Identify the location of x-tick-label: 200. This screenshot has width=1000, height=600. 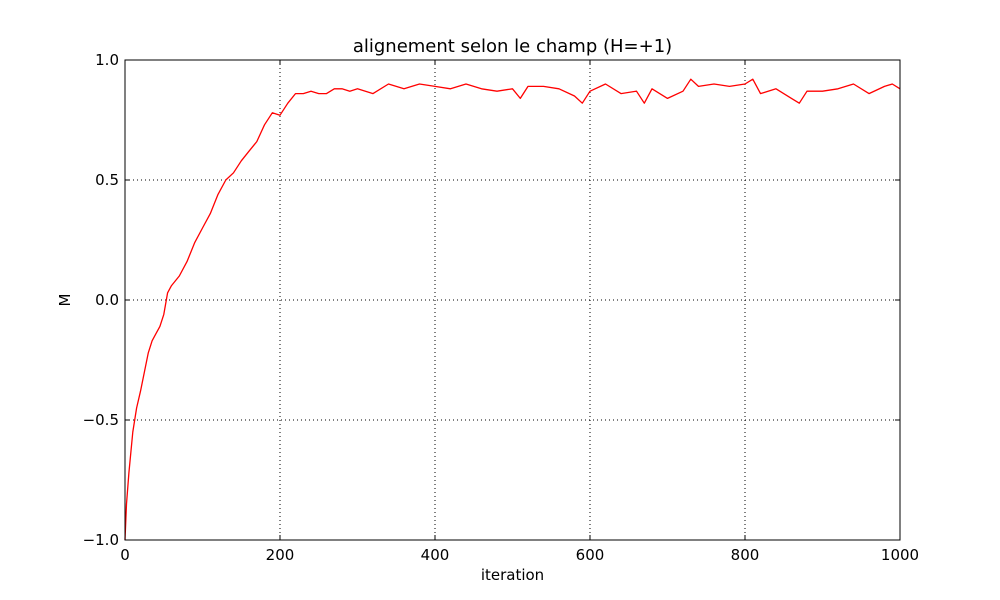
(280, 555).